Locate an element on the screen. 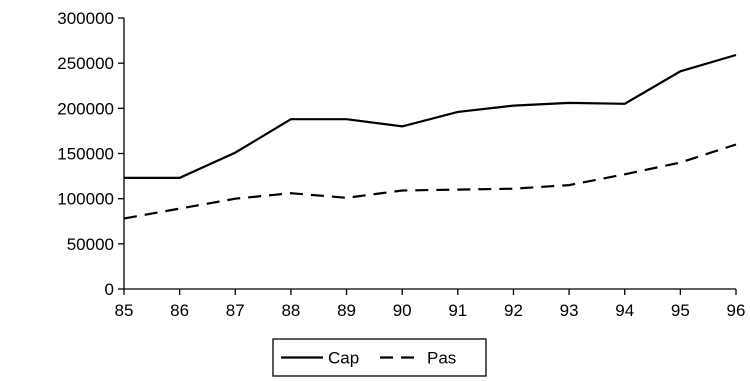 Image resolution: width=750 pixels, height=381 pixels. x-tick-label: 89 is located at coordinates (346, 310).